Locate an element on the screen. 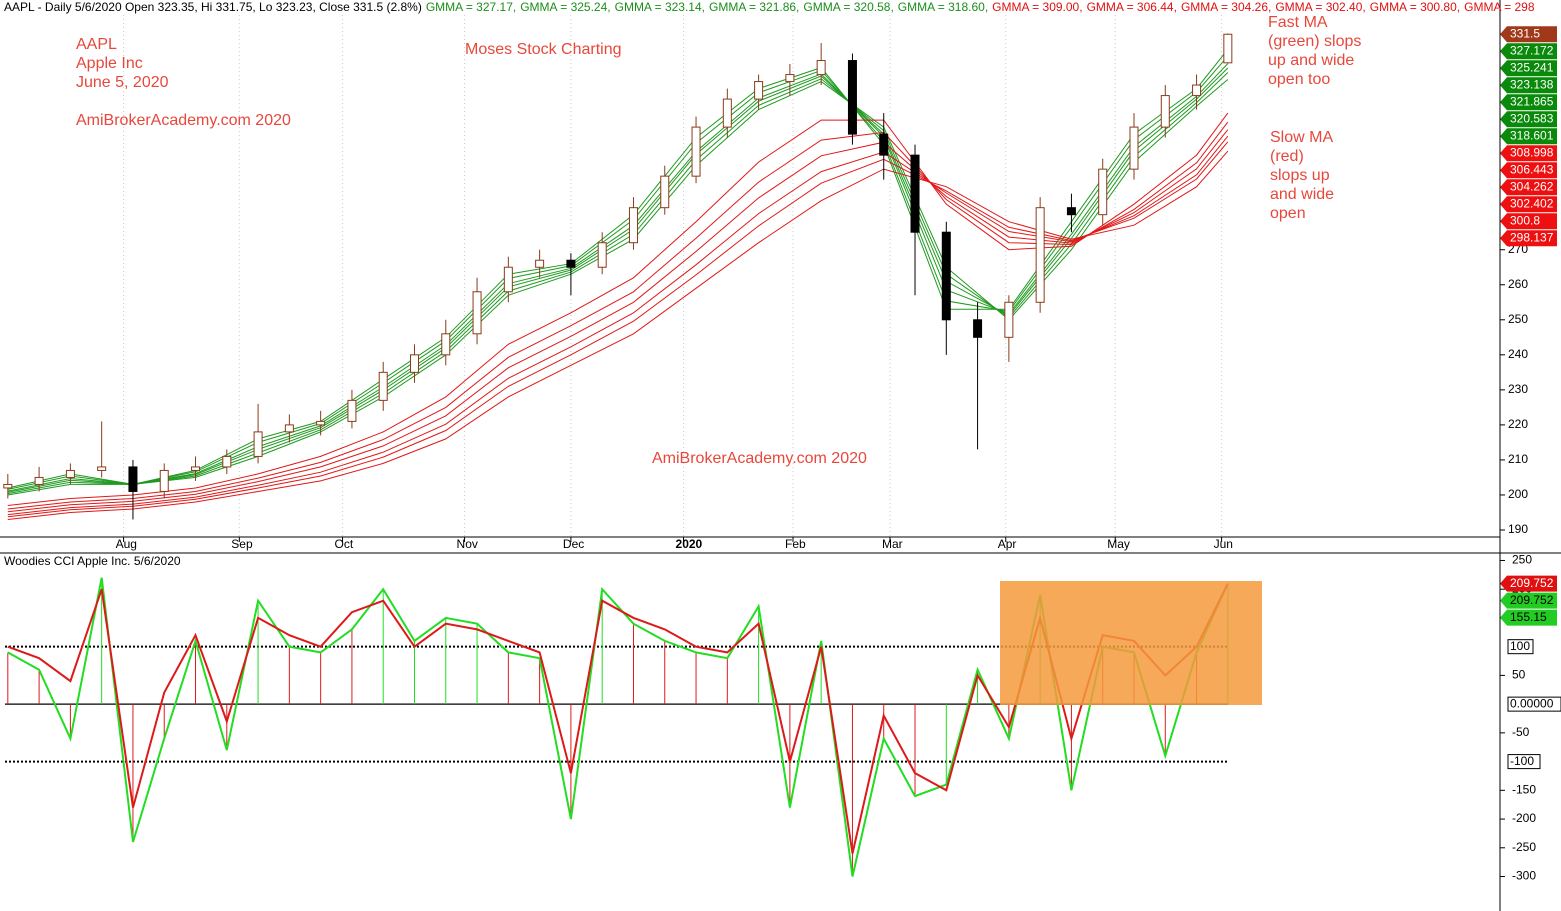  flag-label: 306.443 is located at coordinates (1532, 169).